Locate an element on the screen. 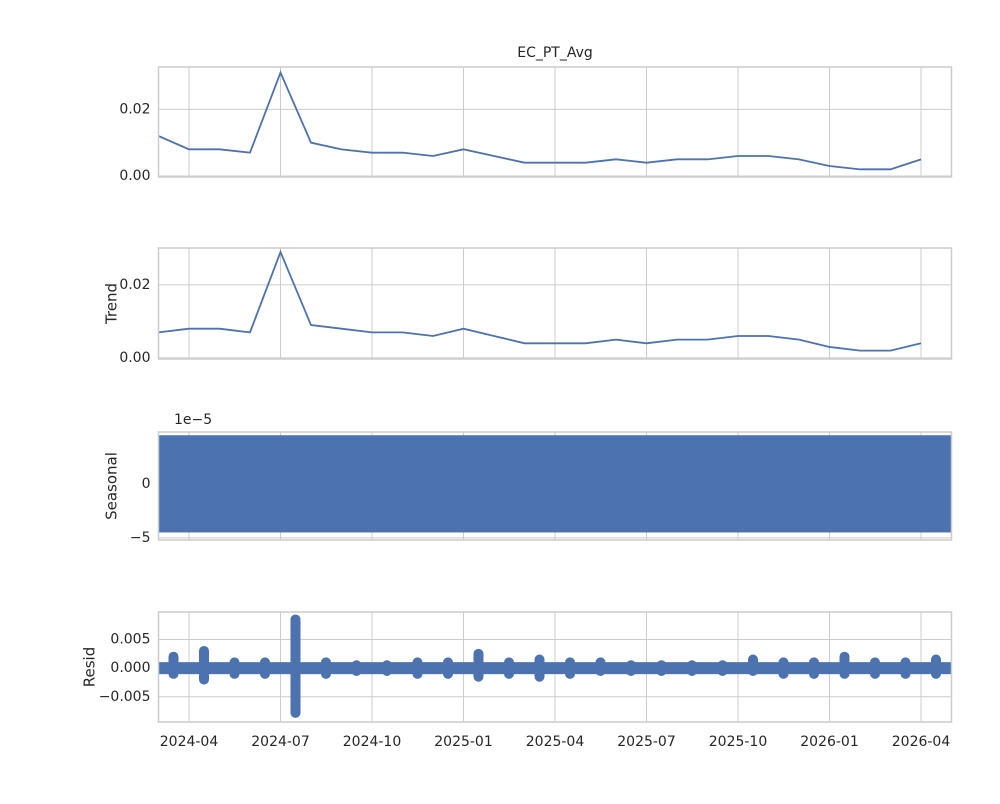 The height and width of the screenshot is (804, 1000). y-axis-label: Seasonal is located at coordinates (112, 486).